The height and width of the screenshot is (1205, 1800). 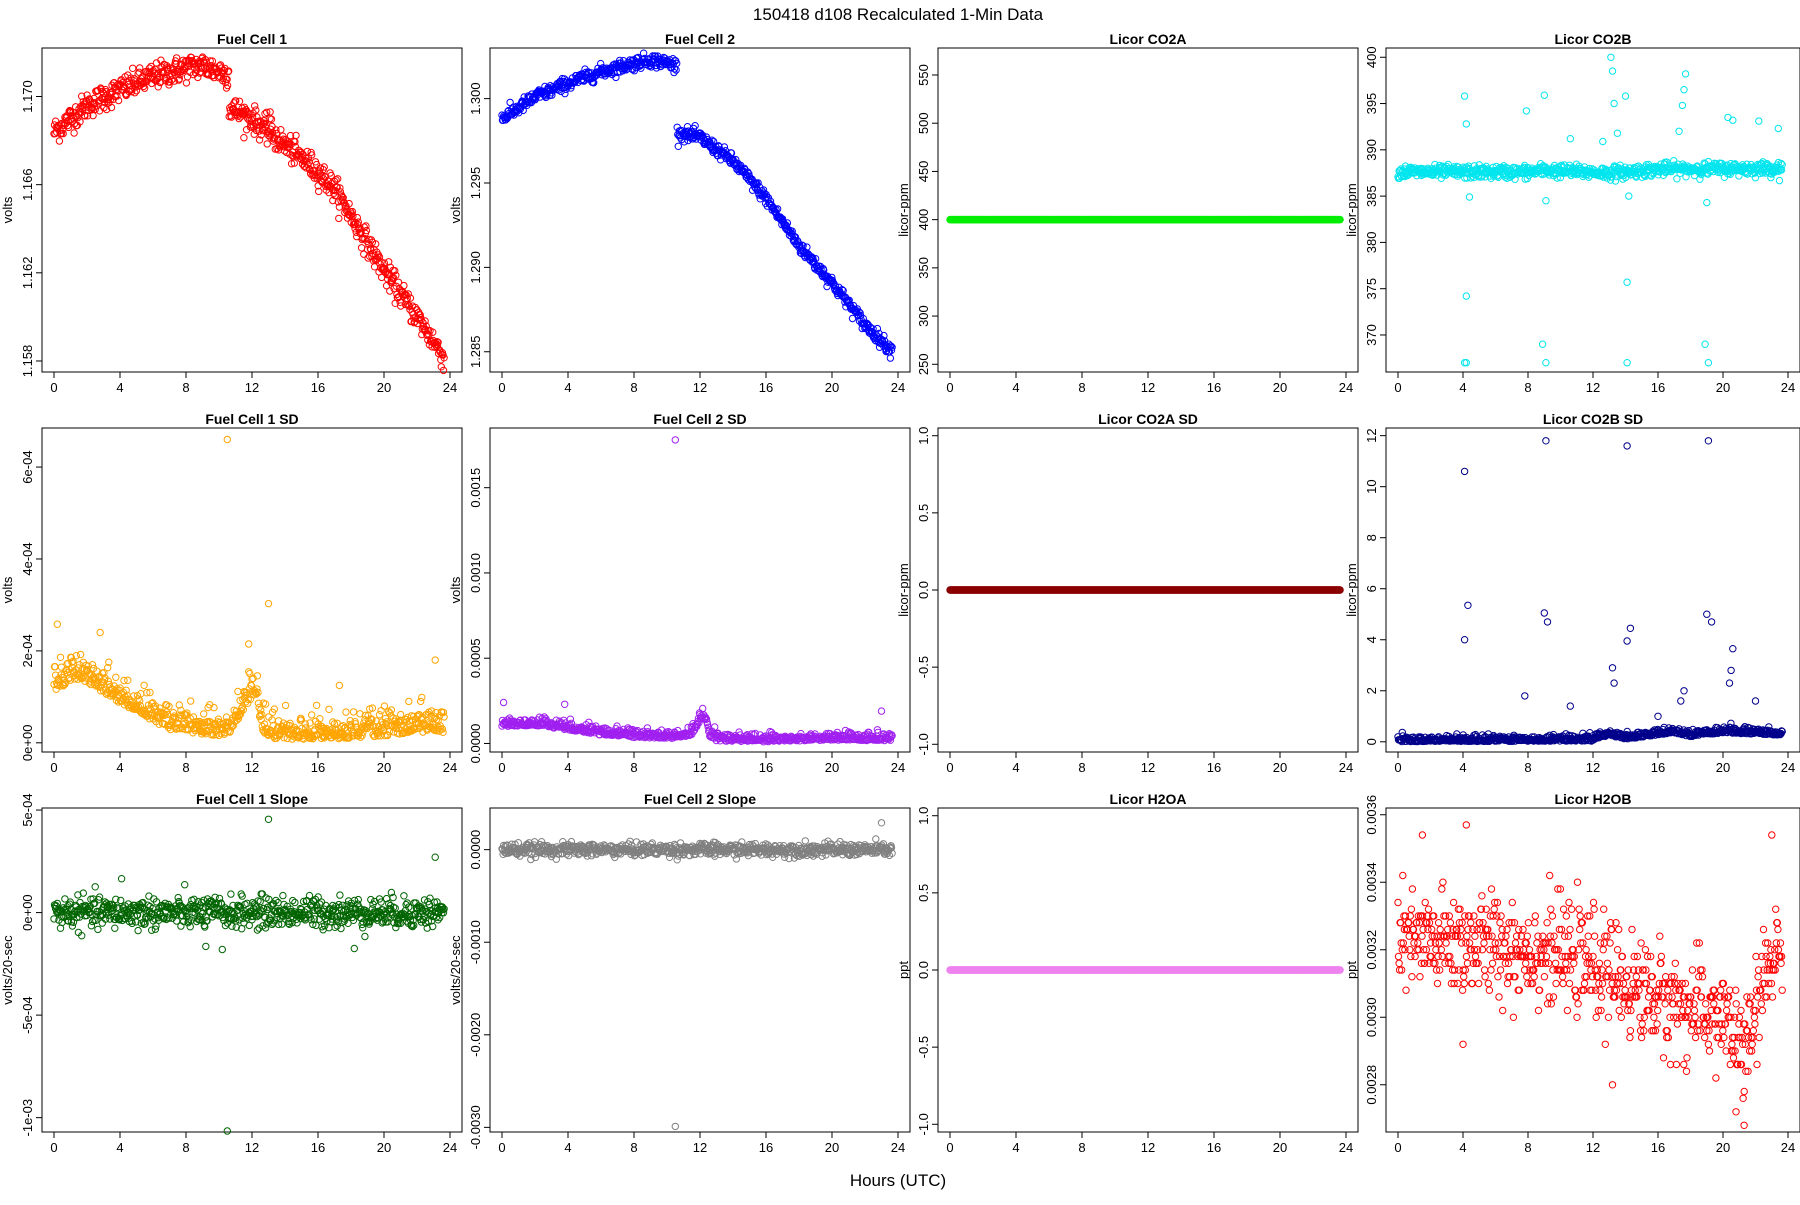 I want to click on panel-title: Licor CO2A SD, so click(x=1148, y=419).